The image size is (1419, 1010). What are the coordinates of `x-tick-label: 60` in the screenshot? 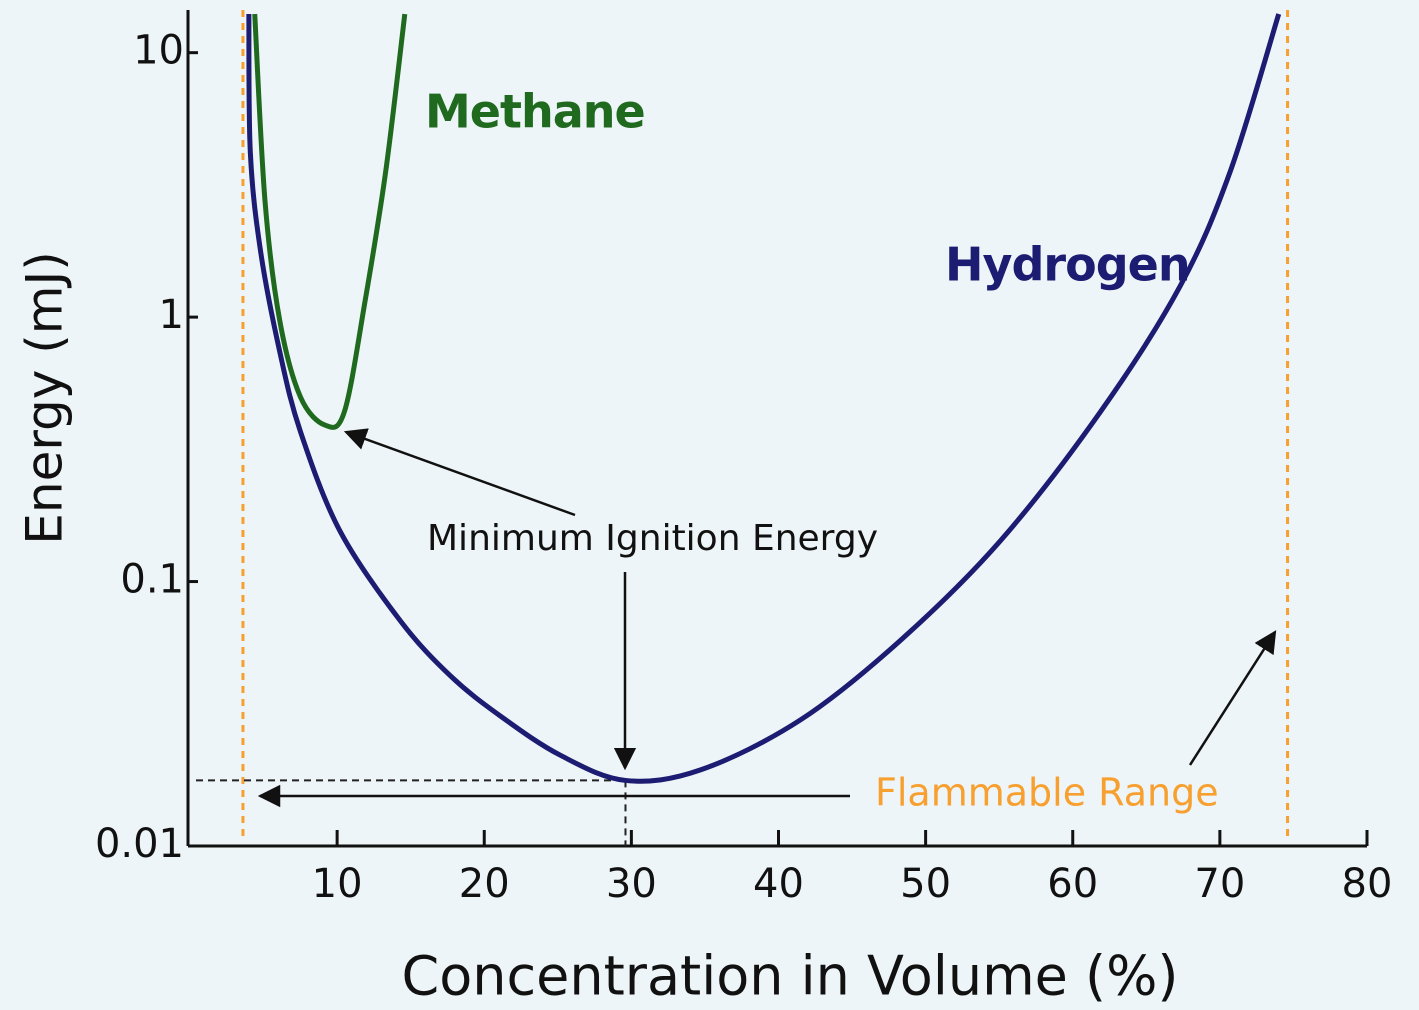 It's located at (1072, 884).